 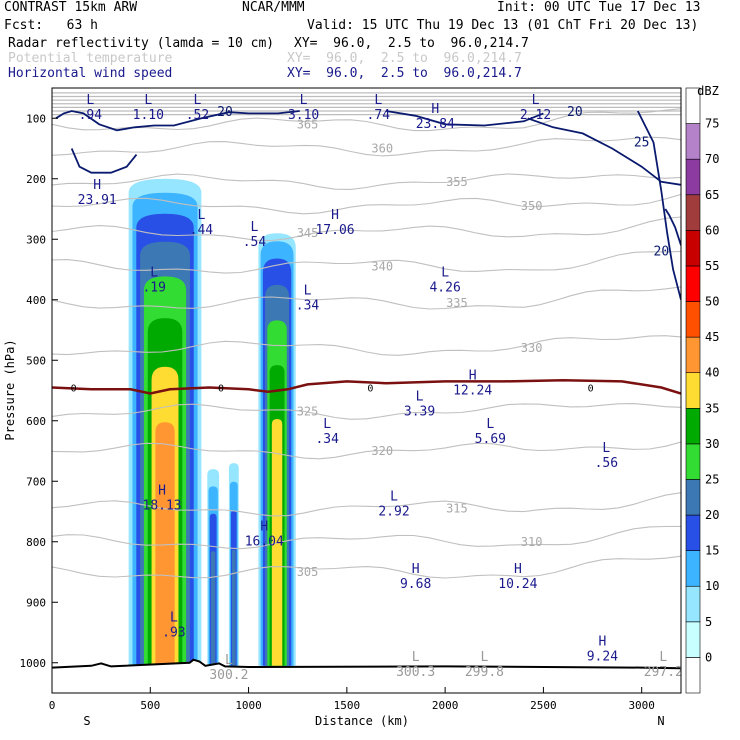 I want to click on freezing-level-line, so click(x=366, y=386).